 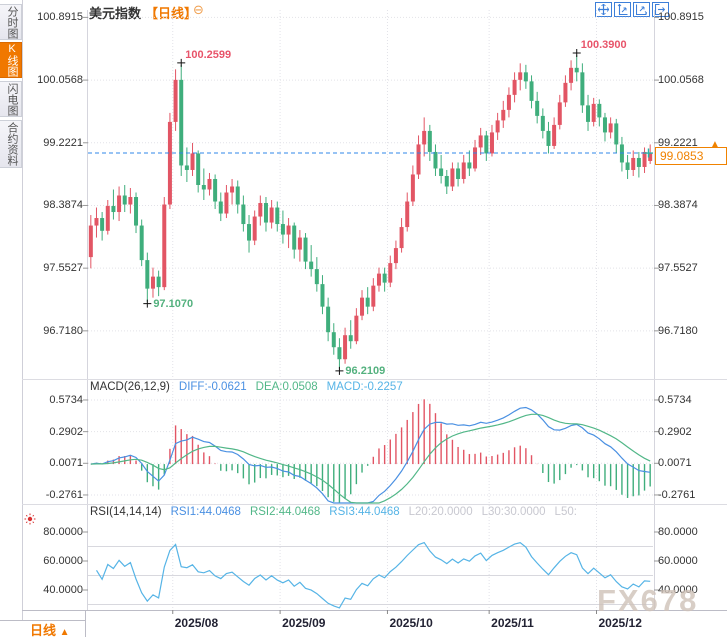 I want to click on rsi-y-label-right-0: 80.0000, so click(x=678, y=531).